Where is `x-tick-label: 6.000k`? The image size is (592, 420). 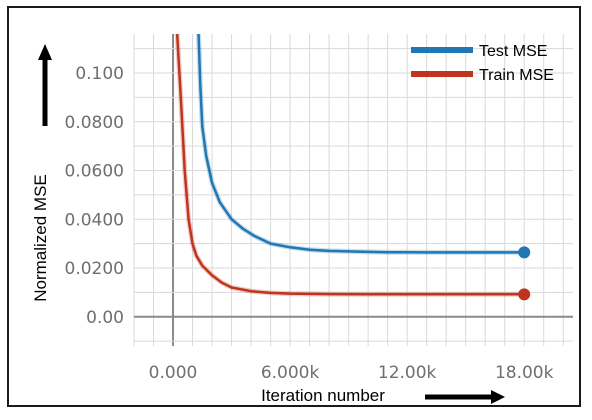
x-tick-label: 6.000k is located at coordinates (290, 373).